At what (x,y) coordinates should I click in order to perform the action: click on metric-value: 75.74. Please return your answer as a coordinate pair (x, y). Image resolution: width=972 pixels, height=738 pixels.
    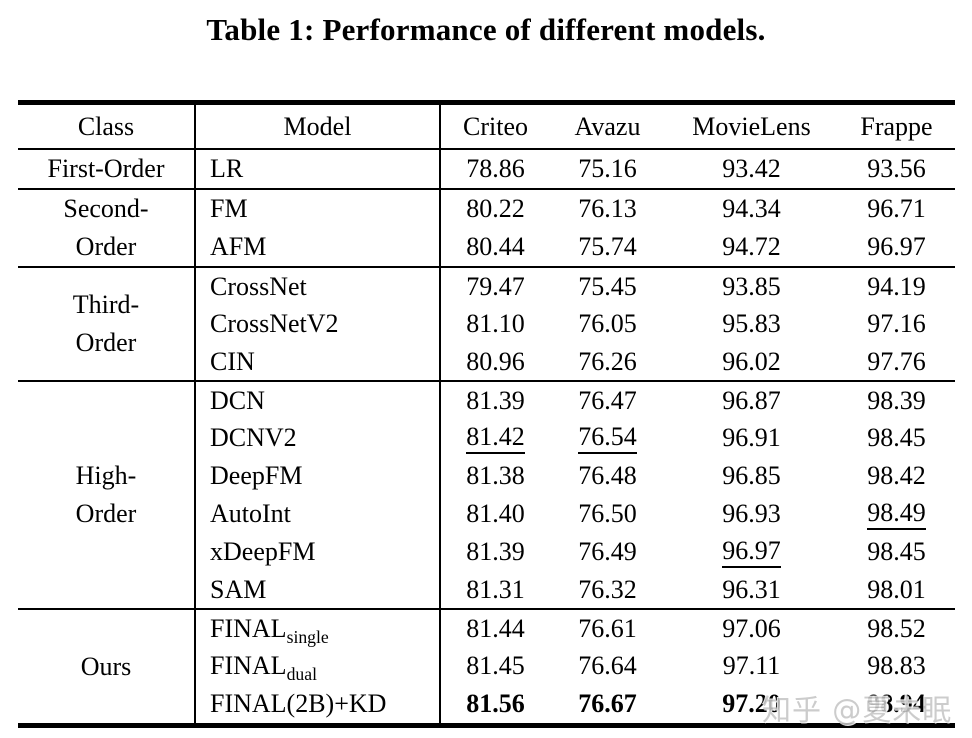
    Looking at the image, I should click on (607, 246).